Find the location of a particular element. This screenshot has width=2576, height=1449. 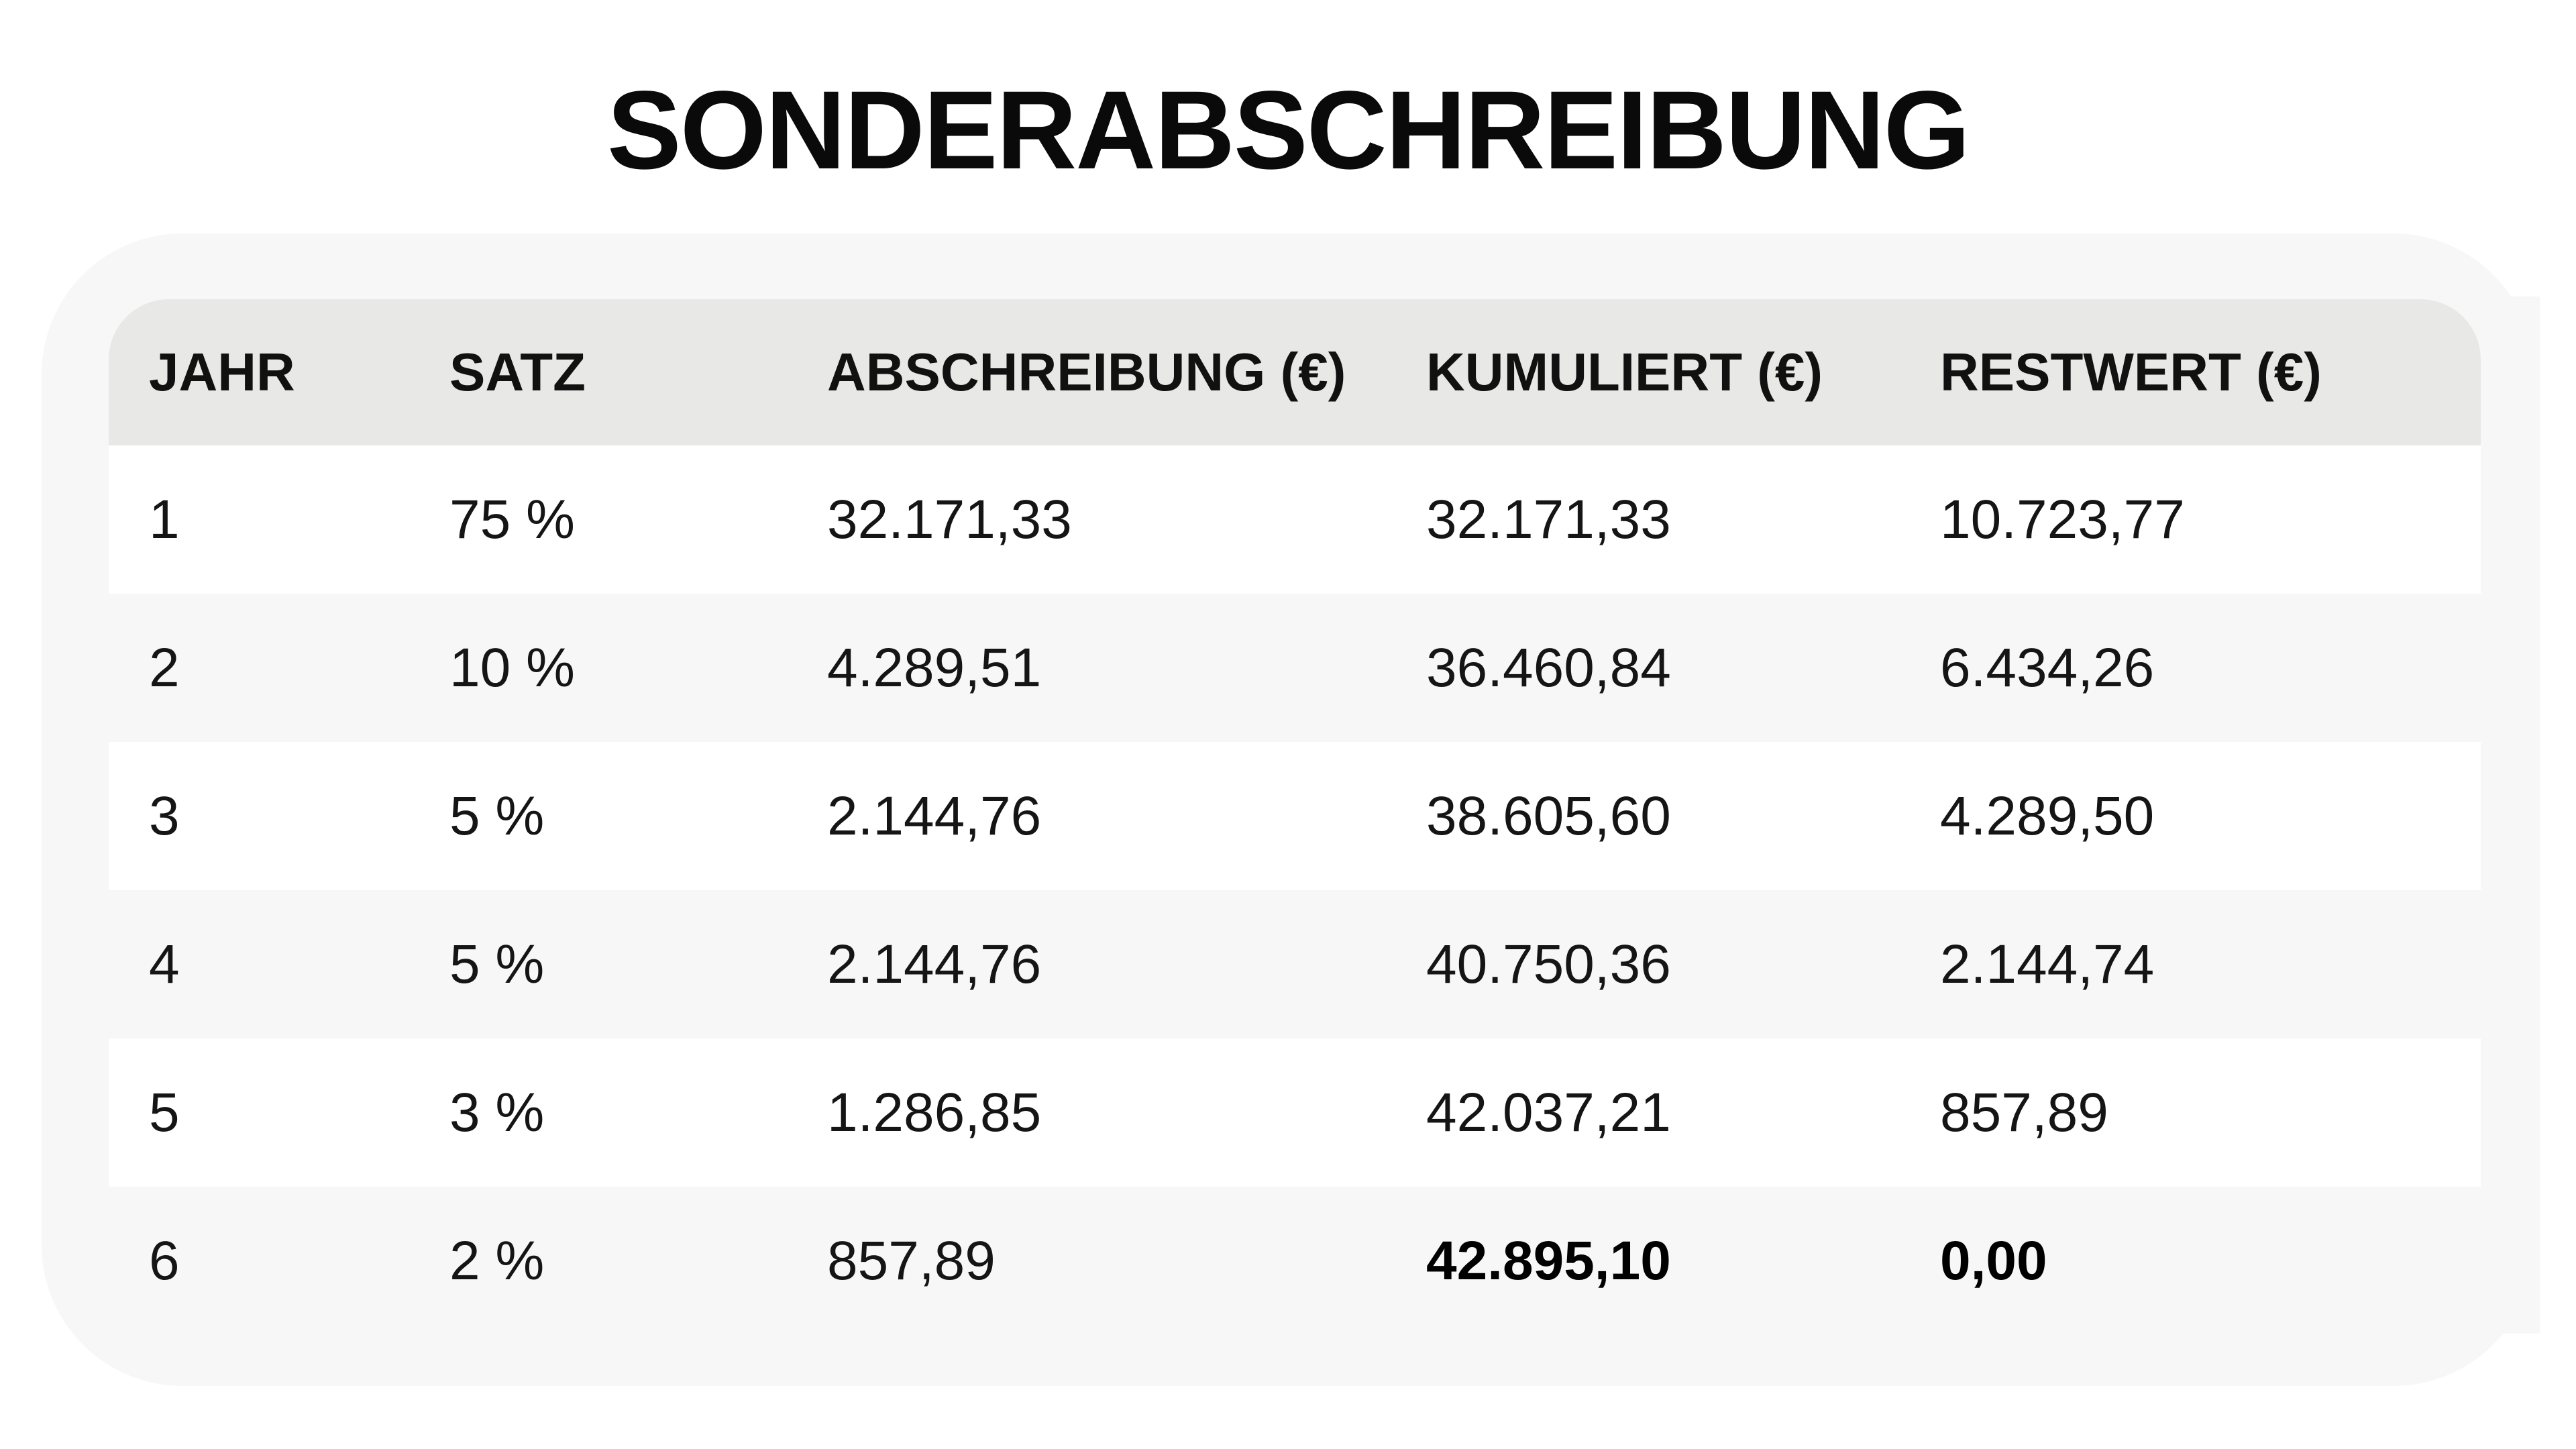

page-title: SONDERABSCHREIBUNG is located at coordinates (1288, 130).